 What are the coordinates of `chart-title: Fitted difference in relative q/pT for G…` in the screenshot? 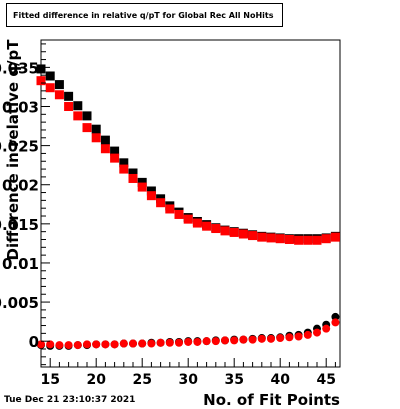 It's located at (143, 15).